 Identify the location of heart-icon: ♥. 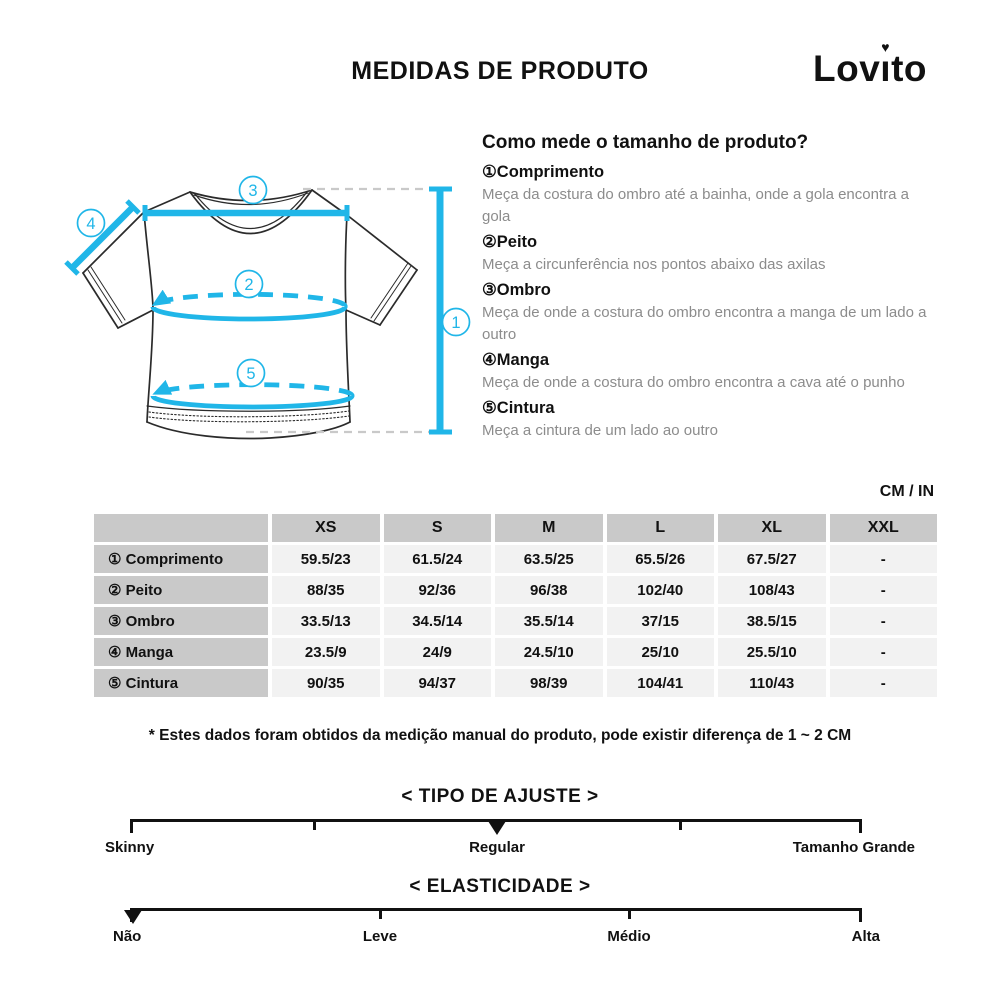
(886, 47).